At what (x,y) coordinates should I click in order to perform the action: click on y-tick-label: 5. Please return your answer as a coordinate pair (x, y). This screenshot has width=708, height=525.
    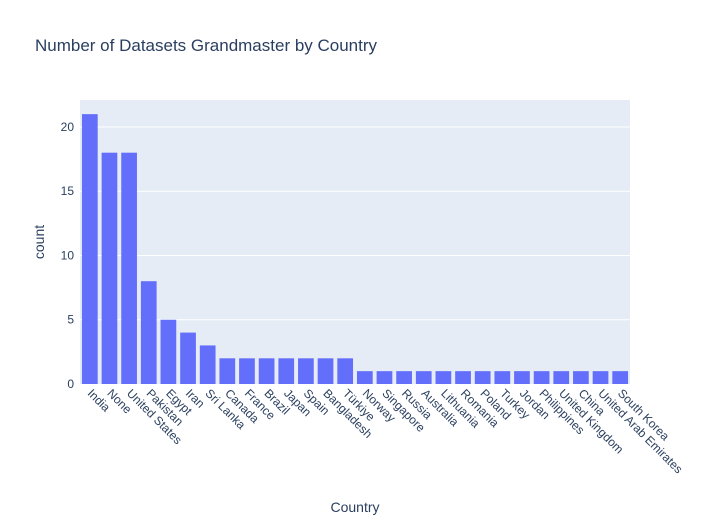
    Looking at the image, I should click on (70, 320).